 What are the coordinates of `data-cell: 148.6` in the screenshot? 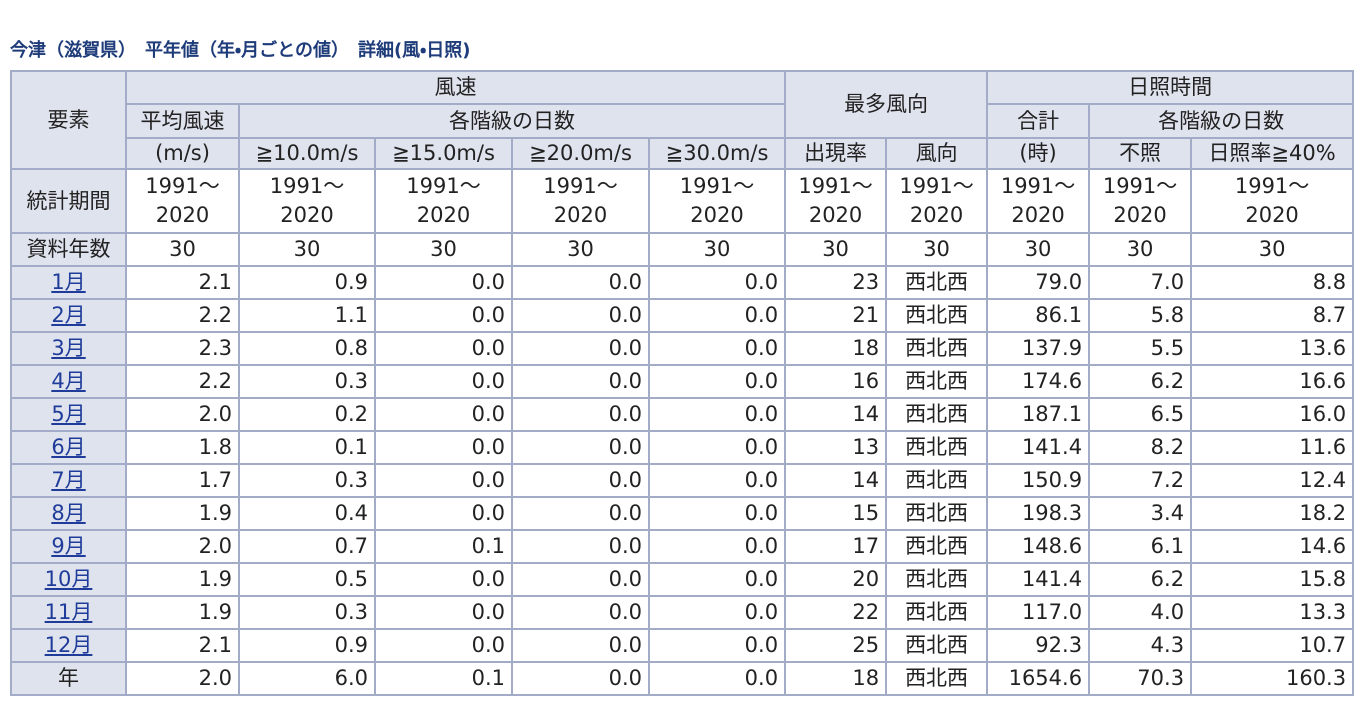 It's located at (1038, 546).